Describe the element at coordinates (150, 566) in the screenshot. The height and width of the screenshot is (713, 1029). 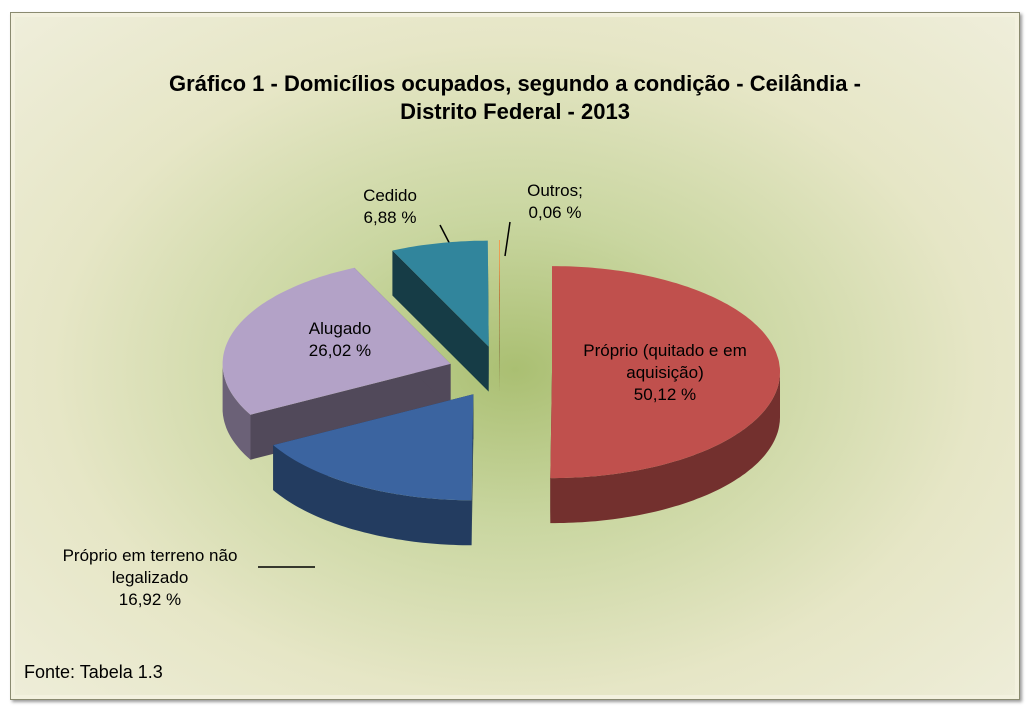
I see `category-label: Próprio em terreno não legalizado` at that location.